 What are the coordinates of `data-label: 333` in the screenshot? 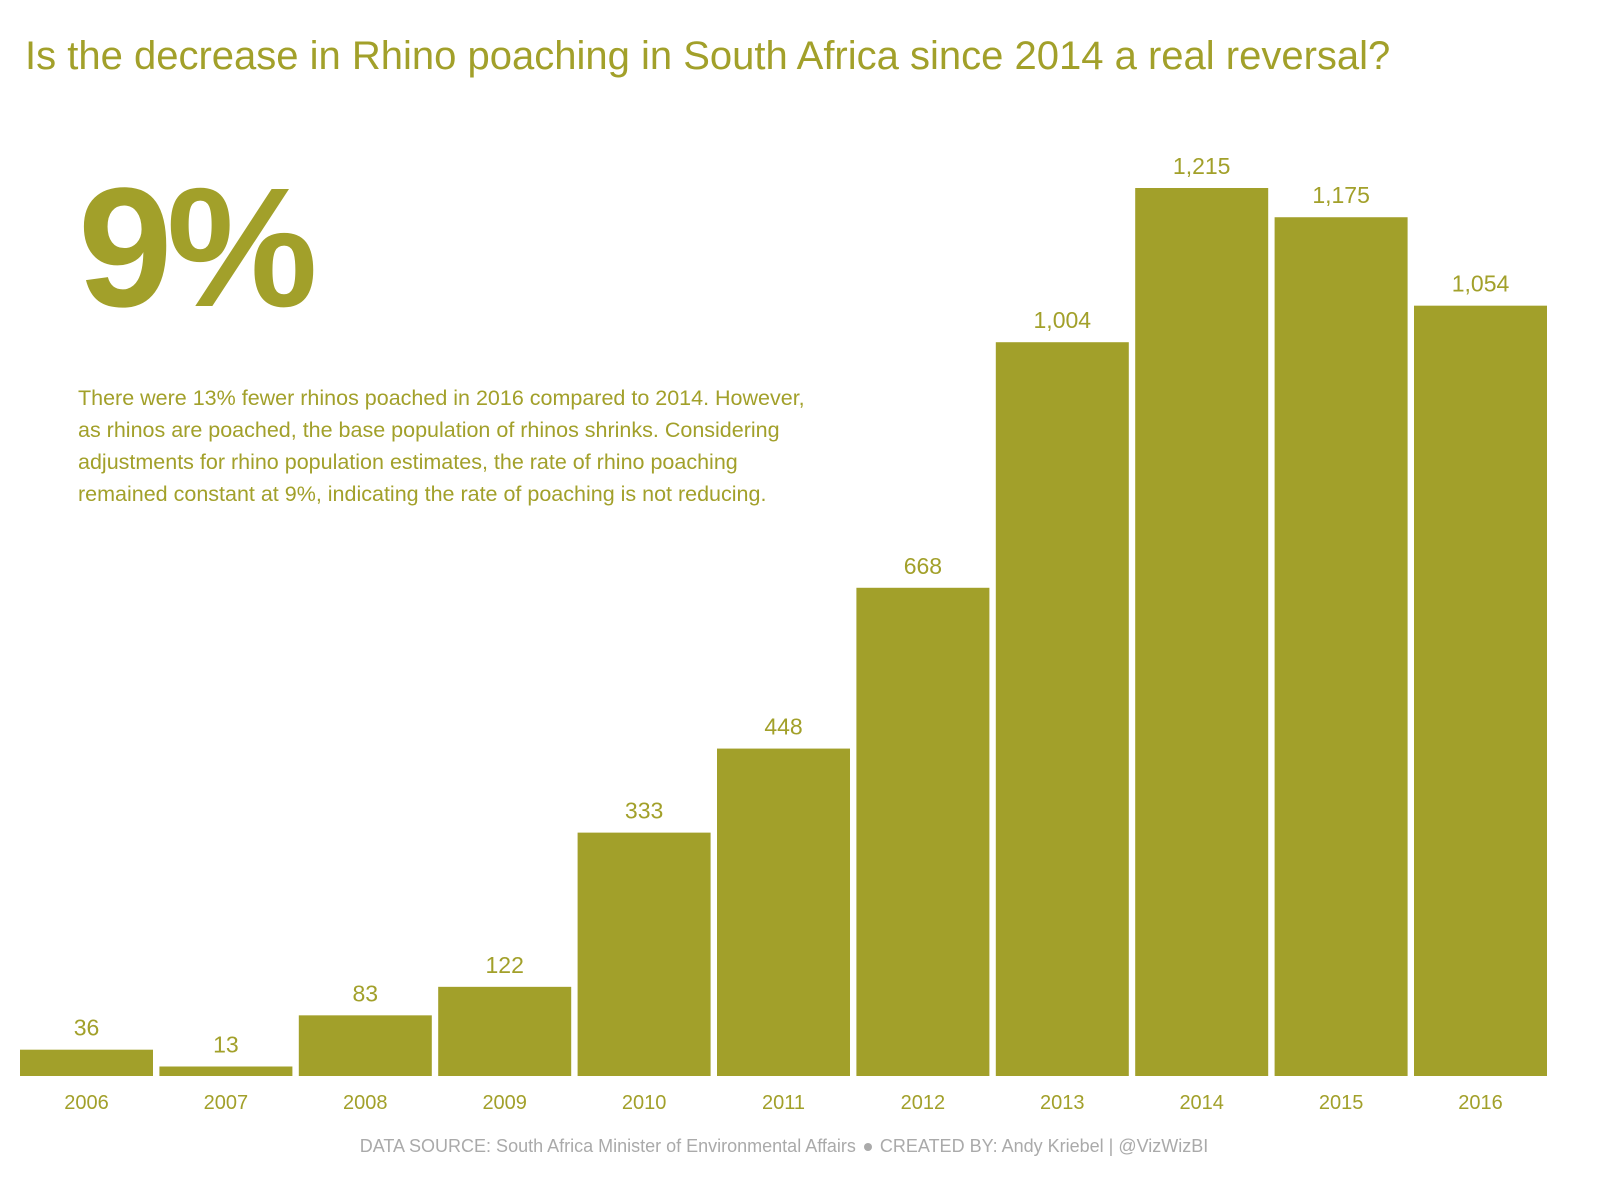 It's located at (644, 811).